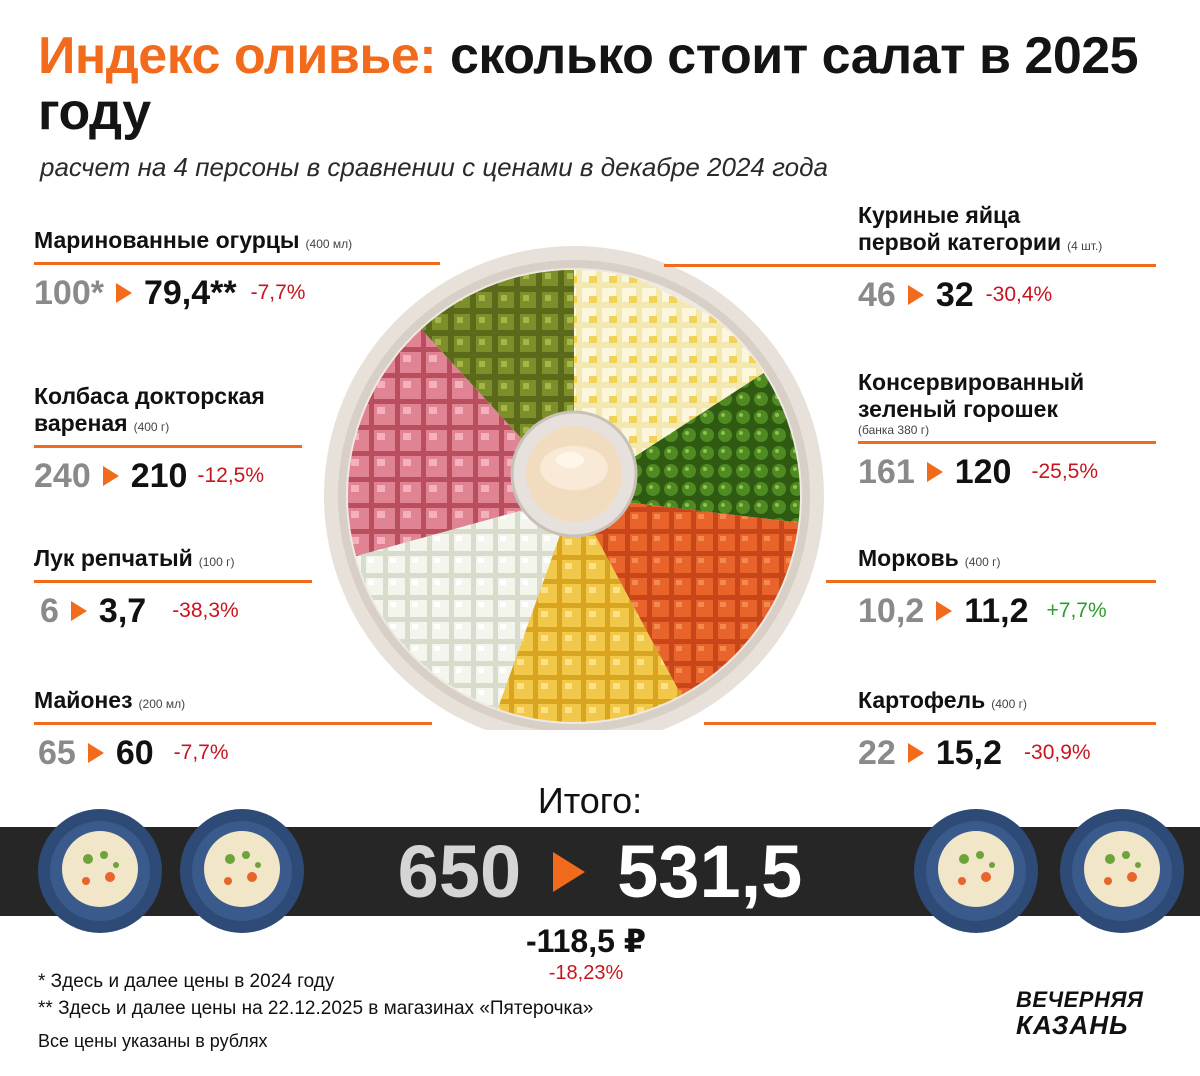 This screenshot has width=1200, height=1076. Describe the element at coordinates (149, 396) in the screenshot. I see `item-name-line1: Колбаса докторская` at that location.